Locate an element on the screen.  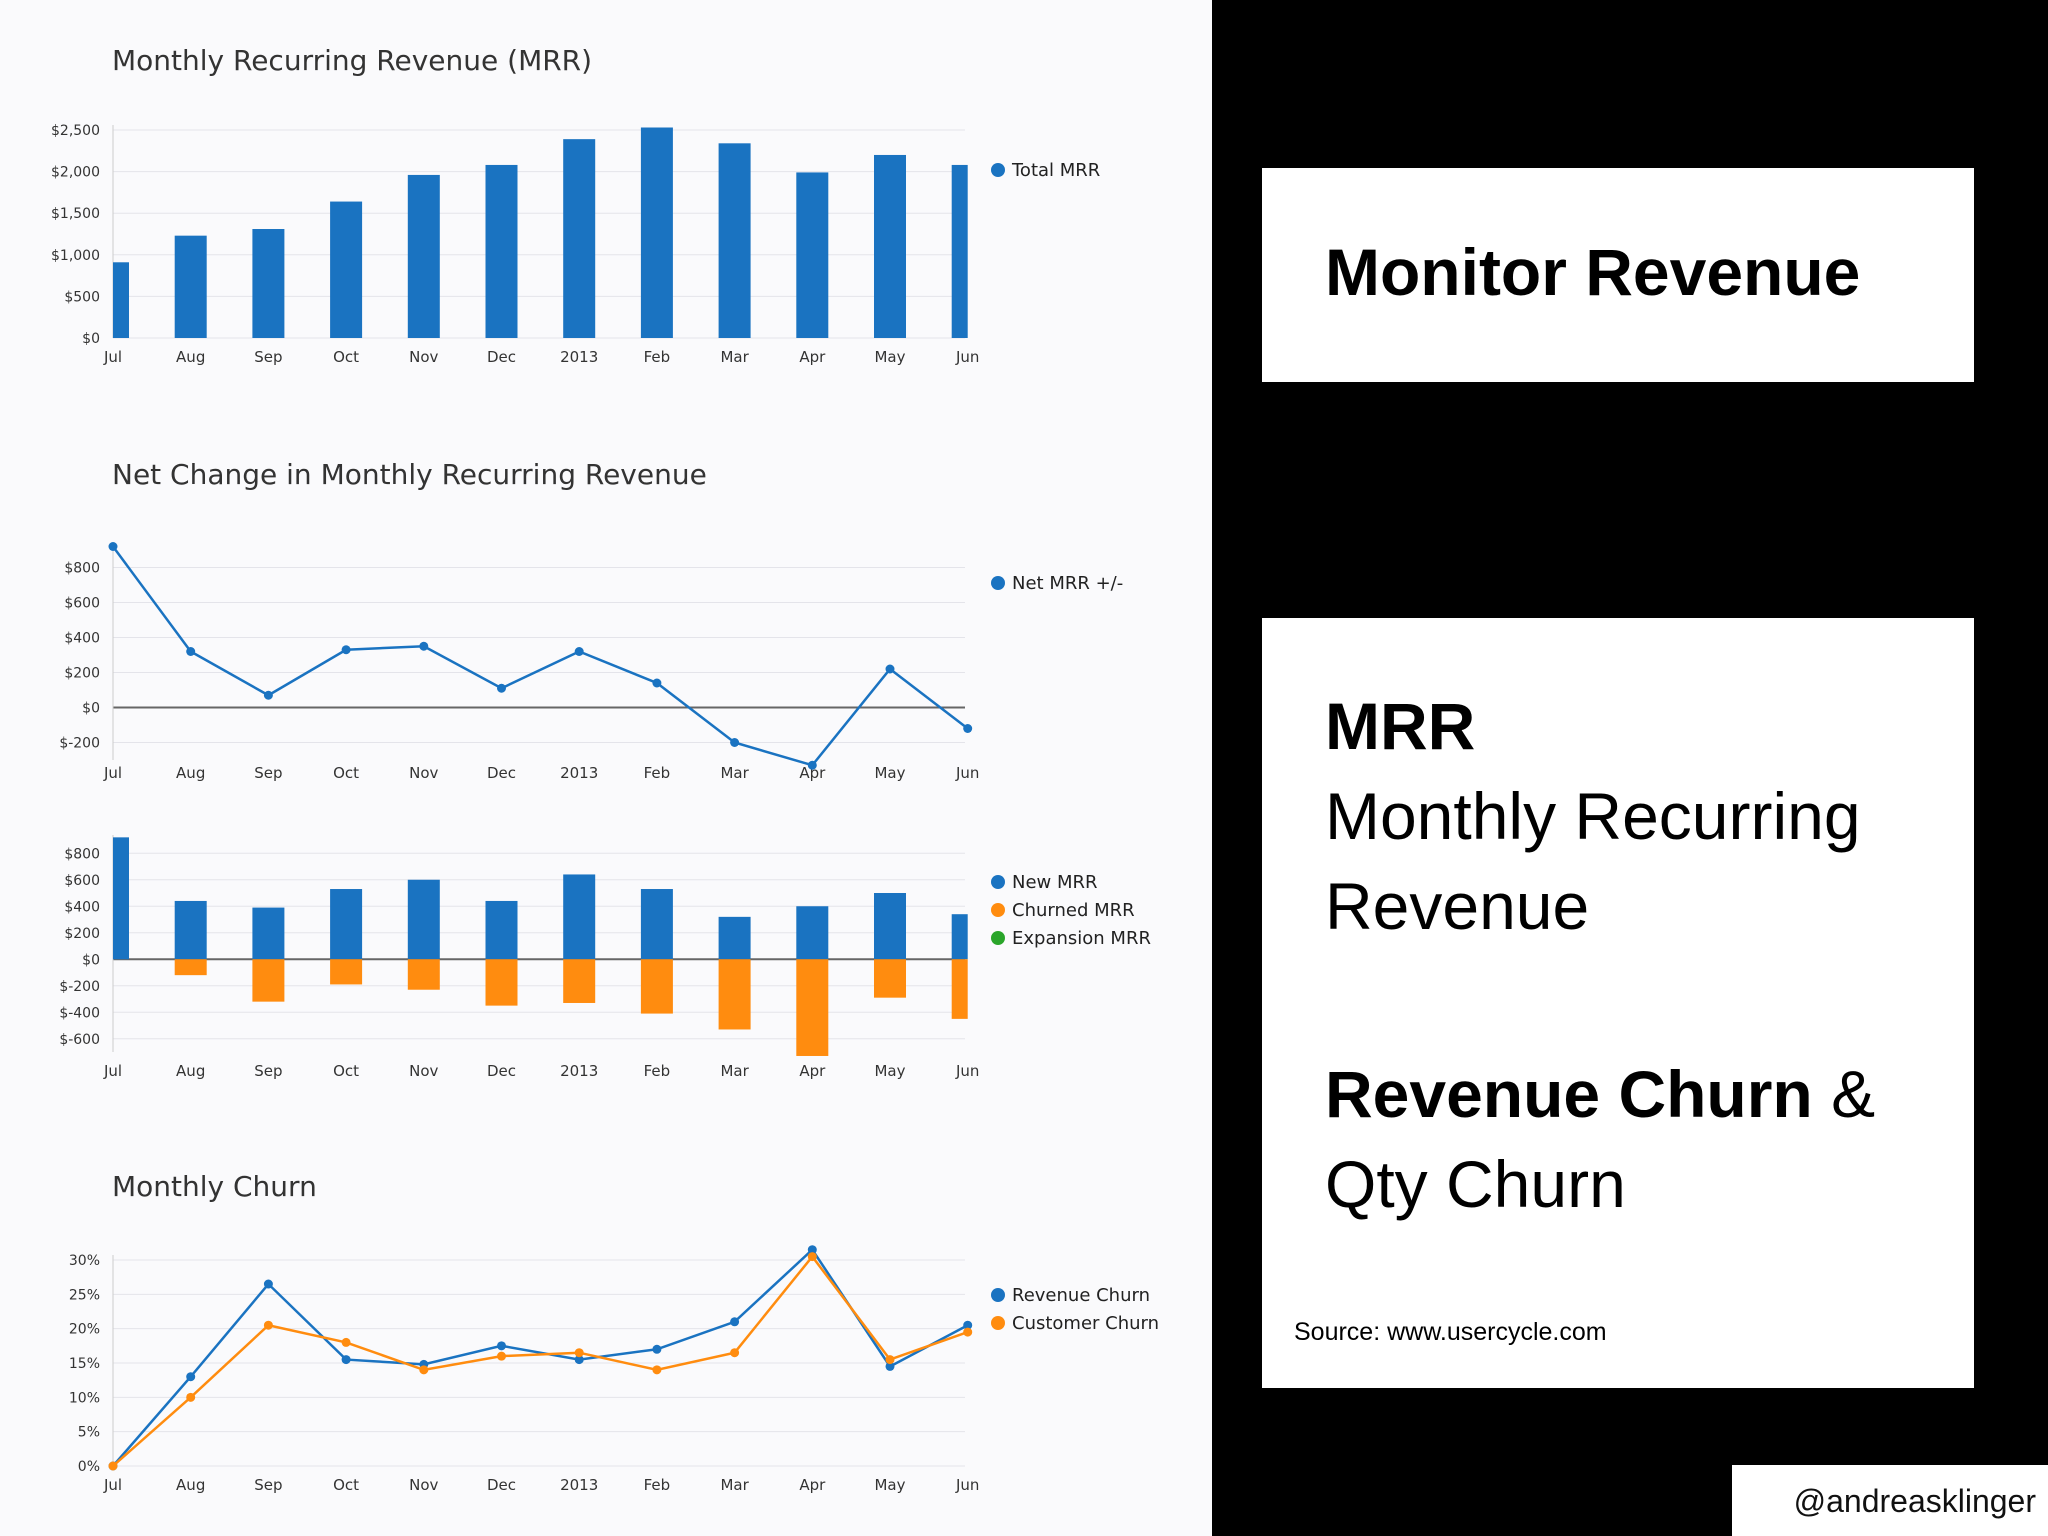
y-tick-label: $200 is located at coordinates (82, 674).